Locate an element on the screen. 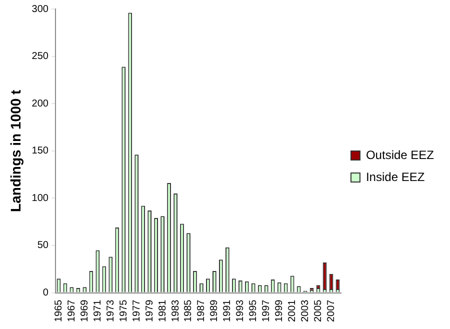 The width and height of the screenshot is (450, 329). x-tick-label: 1967 is located at coordinates (72, 310).